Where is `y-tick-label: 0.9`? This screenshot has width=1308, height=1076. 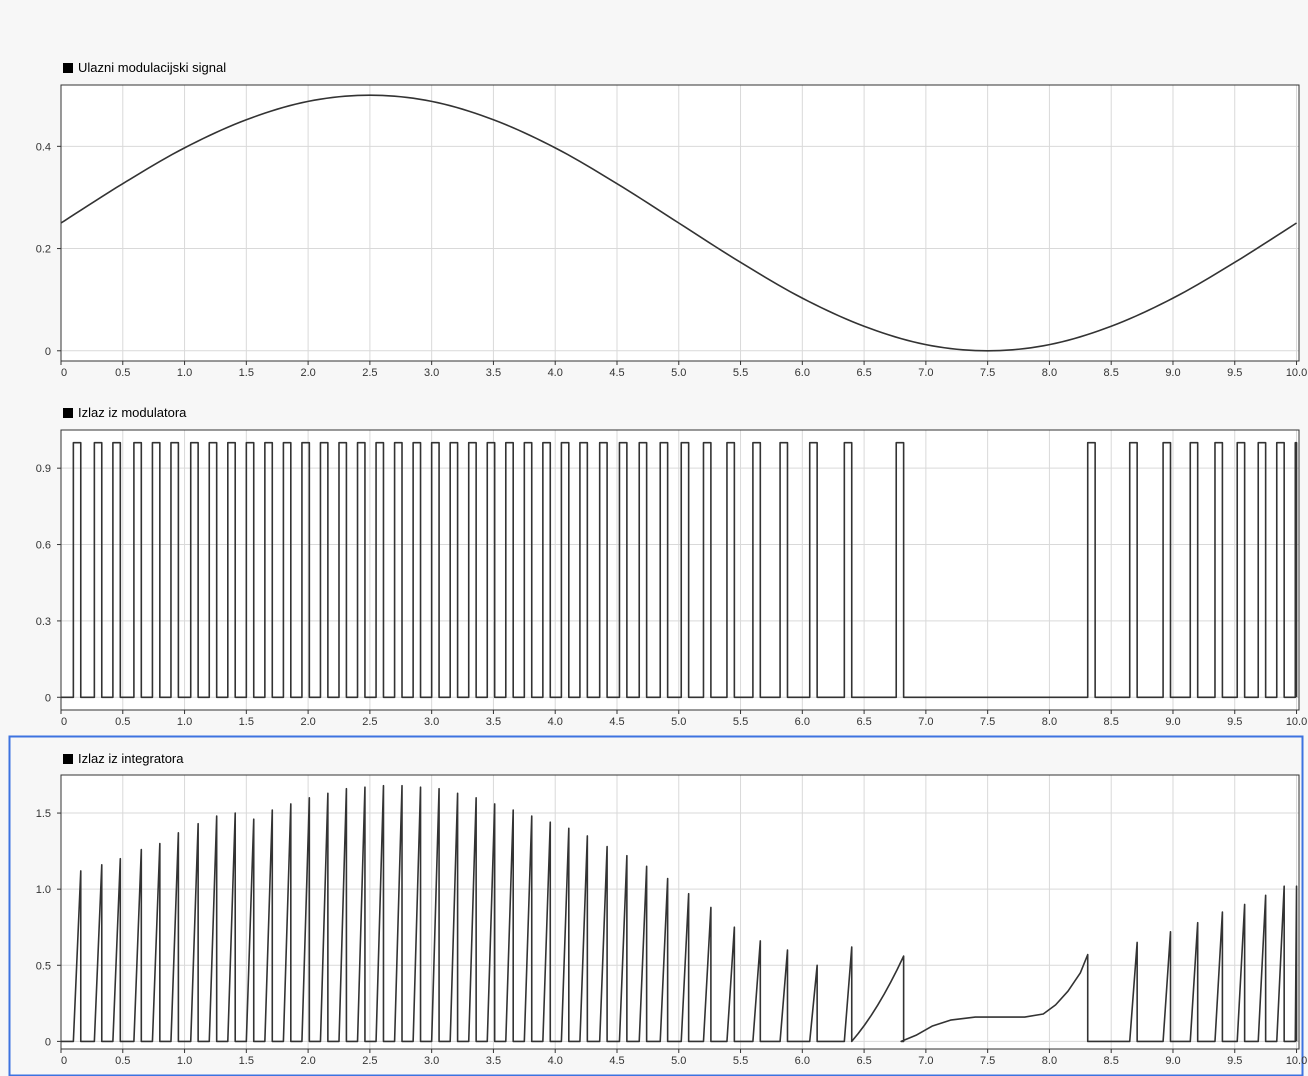
y-tick-label: 0.9 is located at coordinates (43, 469).